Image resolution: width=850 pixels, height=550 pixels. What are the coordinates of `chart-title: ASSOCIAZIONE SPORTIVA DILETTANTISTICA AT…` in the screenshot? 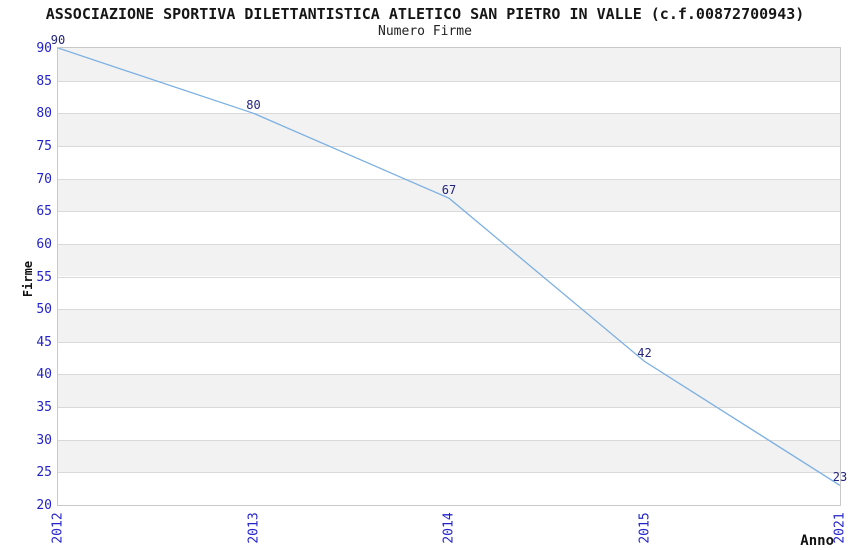 It's located at (425, 14).